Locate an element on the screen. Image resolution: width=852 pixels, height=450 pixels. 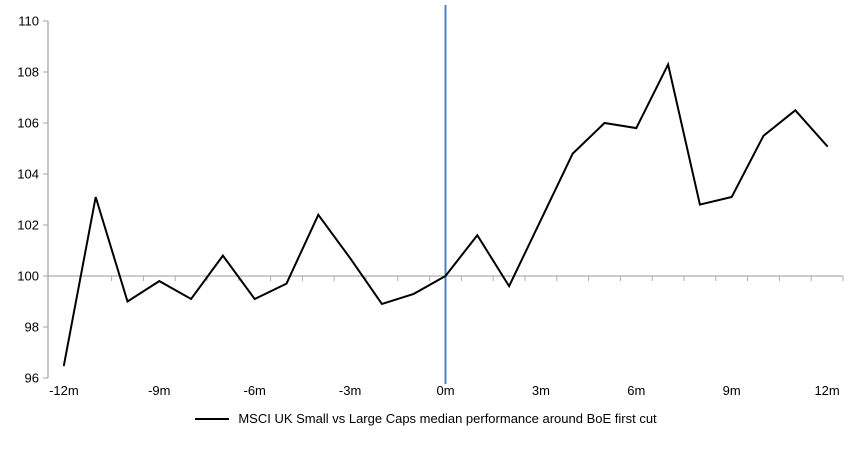
y-axis-label: 102 is located at coordinates (28, 225).